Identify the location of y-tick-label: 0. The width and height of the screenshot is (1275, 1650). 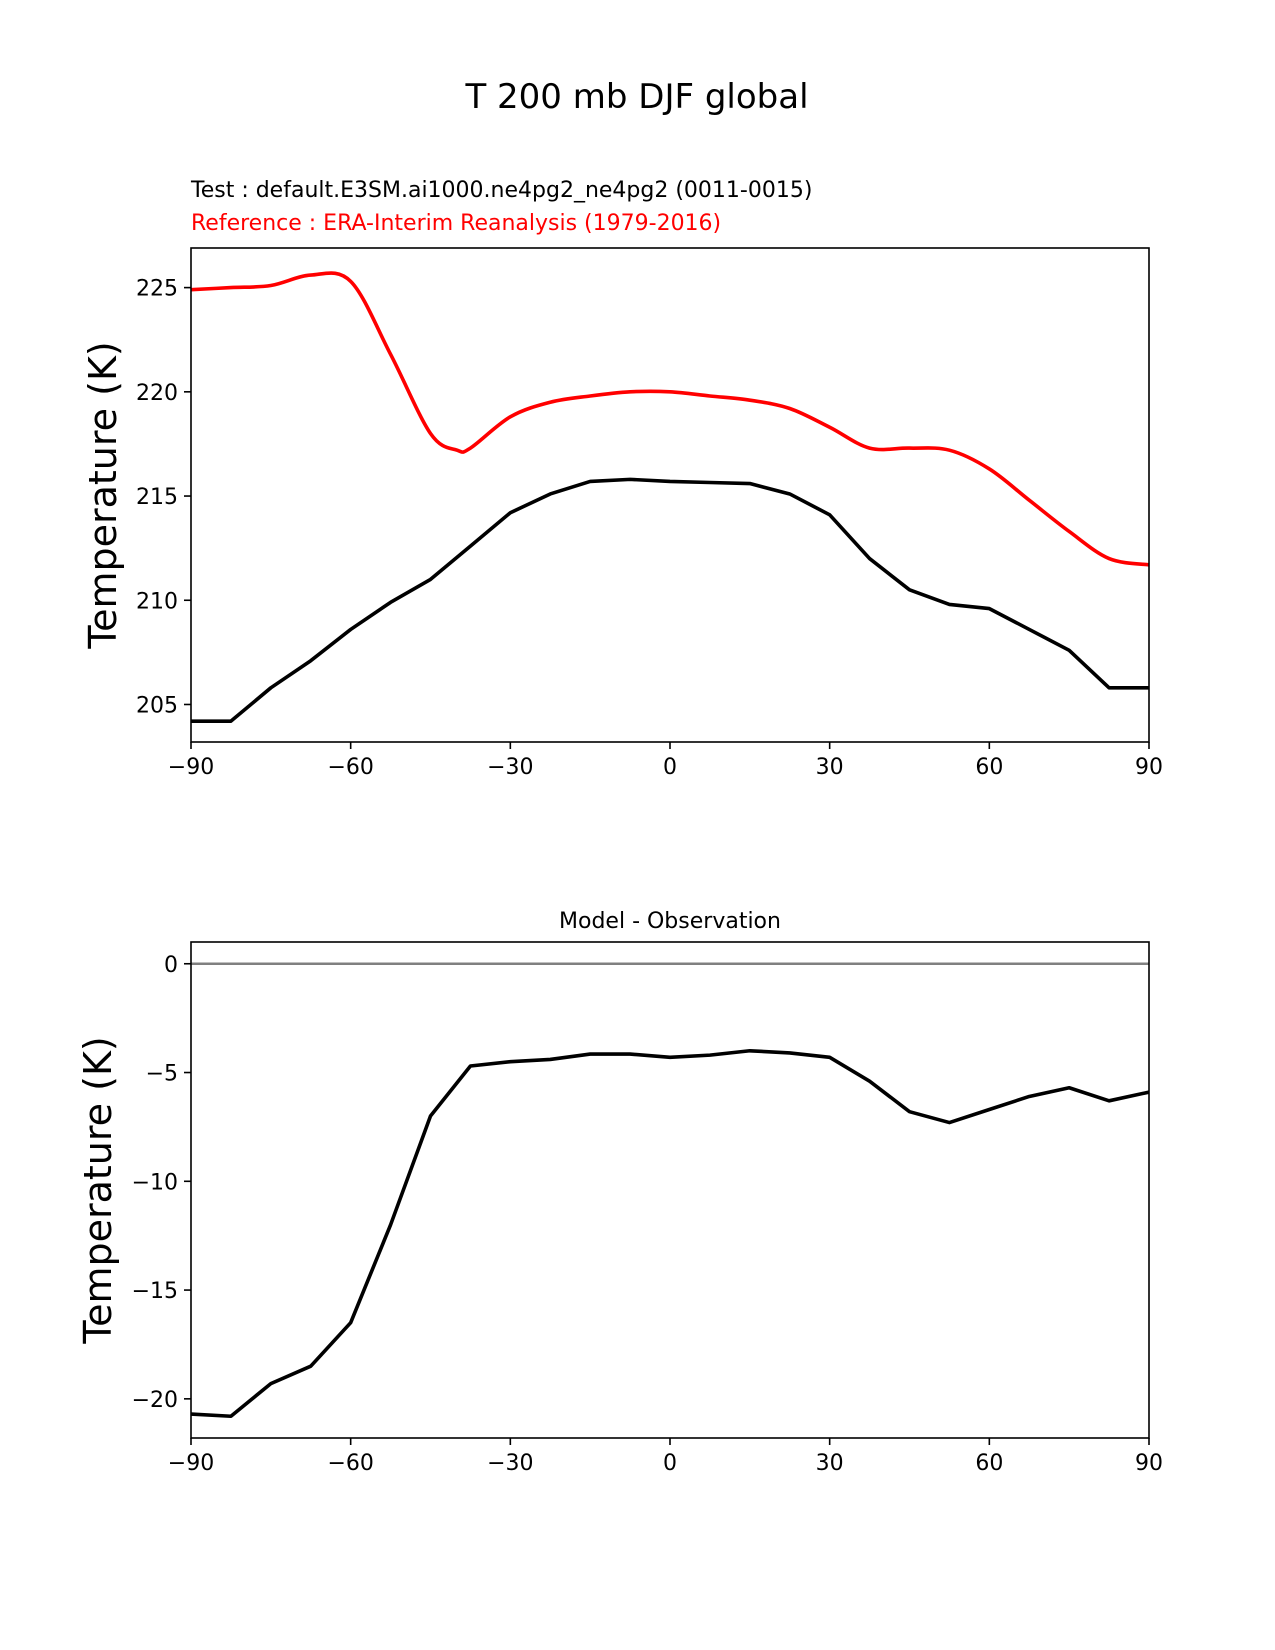
(171, 965).